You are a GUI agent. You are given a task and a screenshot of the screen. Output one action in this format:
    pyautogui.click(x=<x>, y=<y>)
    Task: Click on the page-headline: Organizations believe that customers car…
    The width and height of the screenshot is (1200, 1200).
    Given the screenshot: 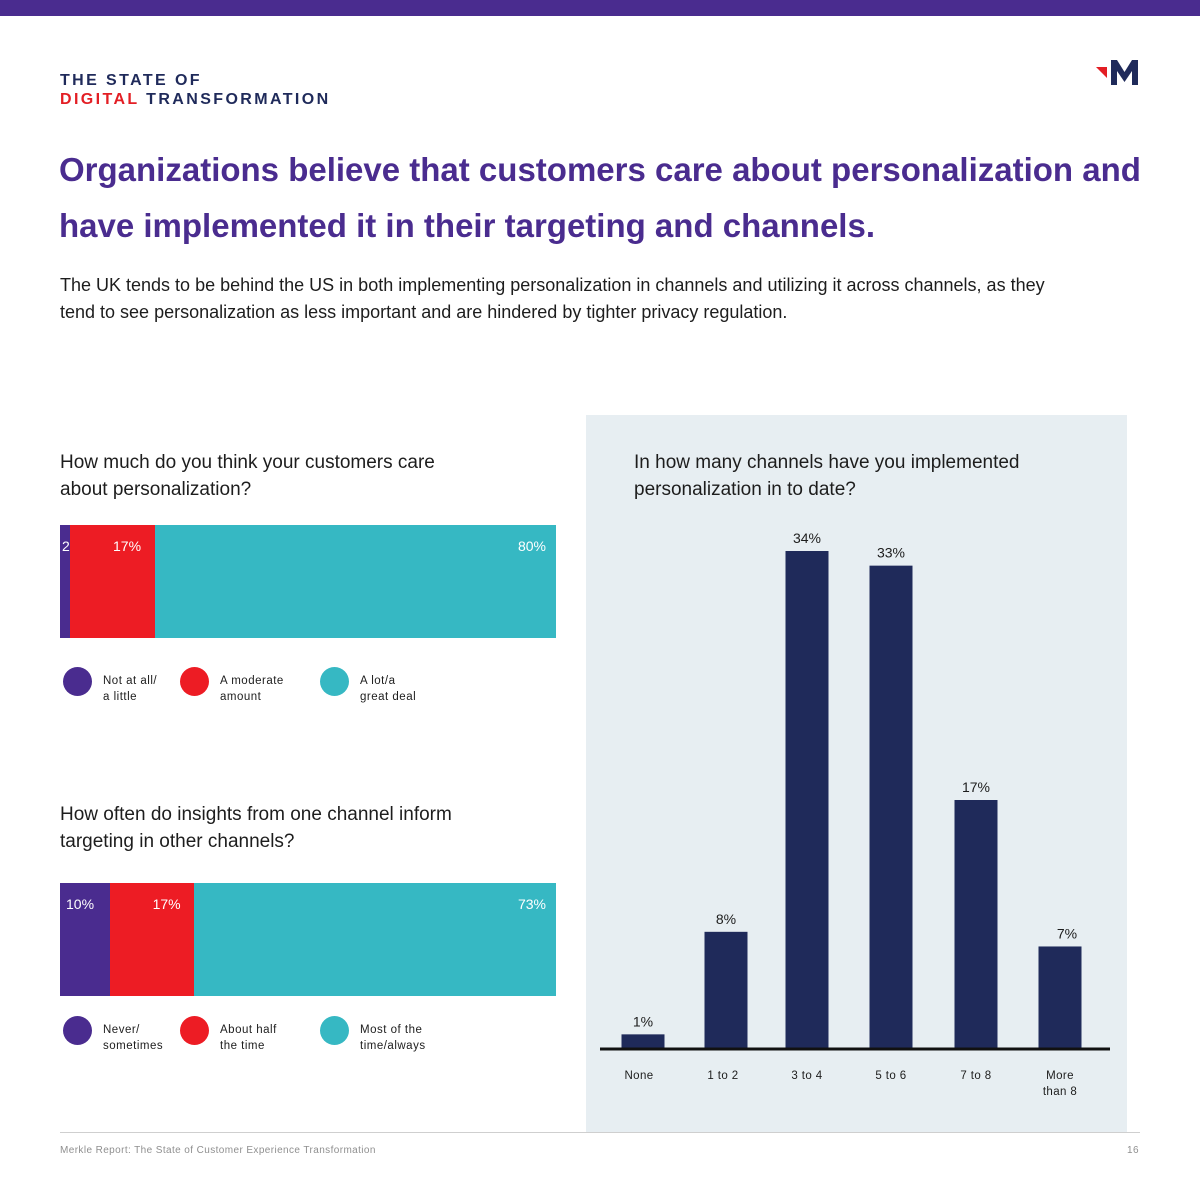 What is the action you would take?
    pyautogui.click(x=600, y=197)
    